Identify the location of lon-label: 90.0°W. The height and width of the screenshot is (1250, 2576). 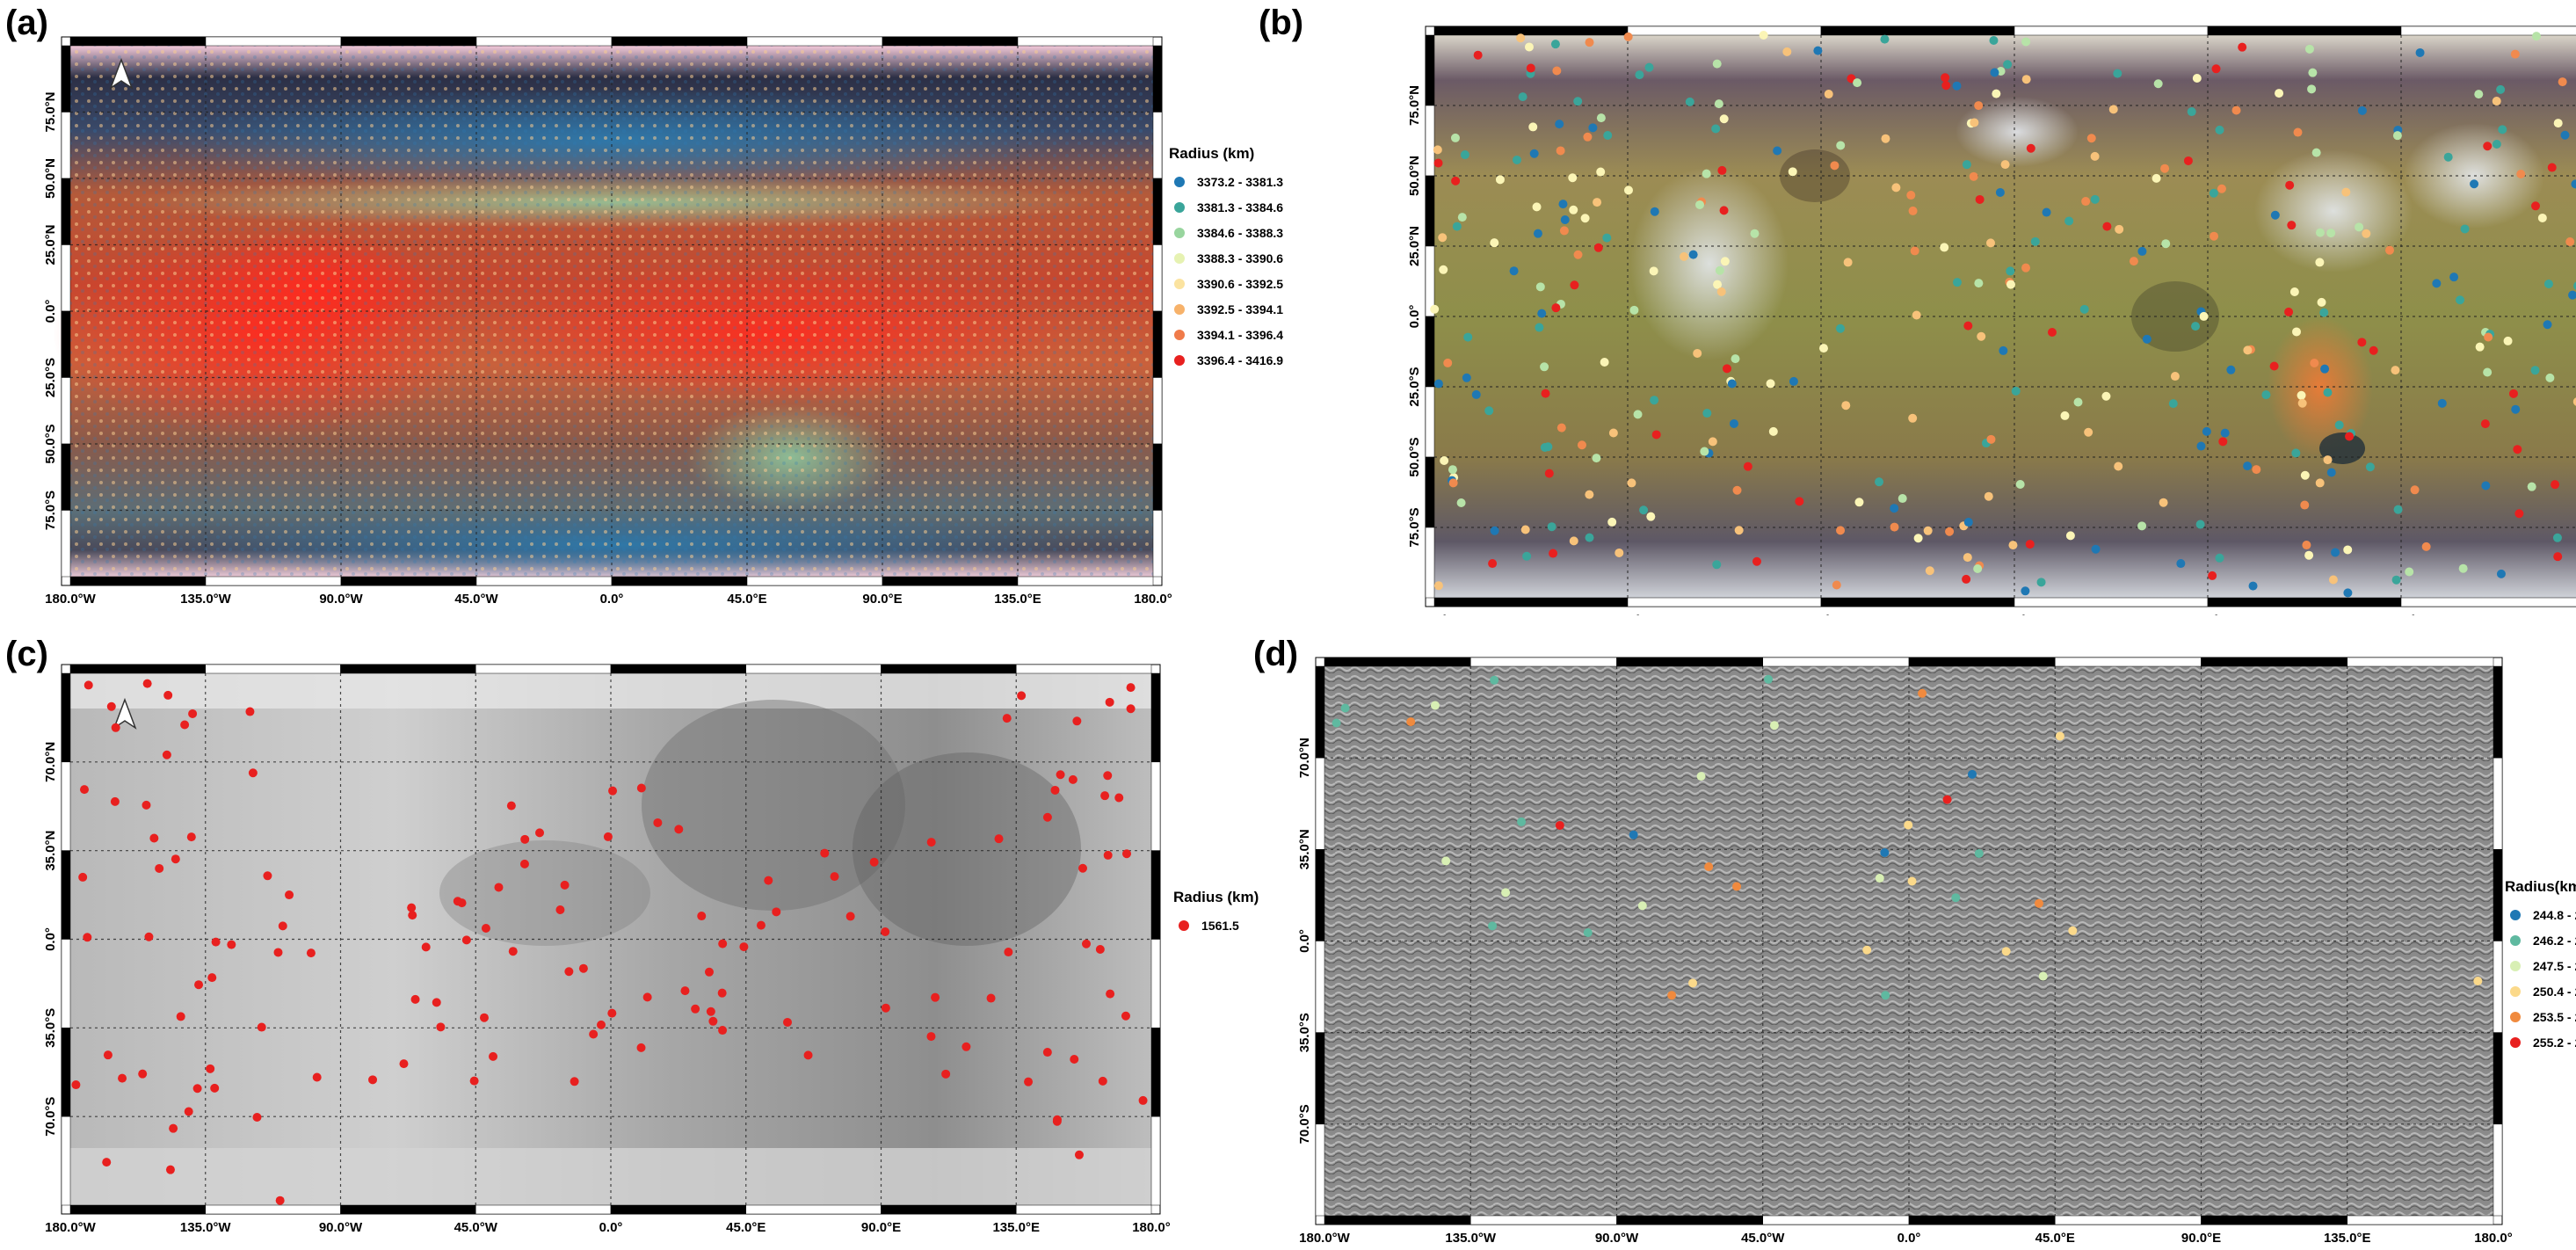
(1617, 1238).